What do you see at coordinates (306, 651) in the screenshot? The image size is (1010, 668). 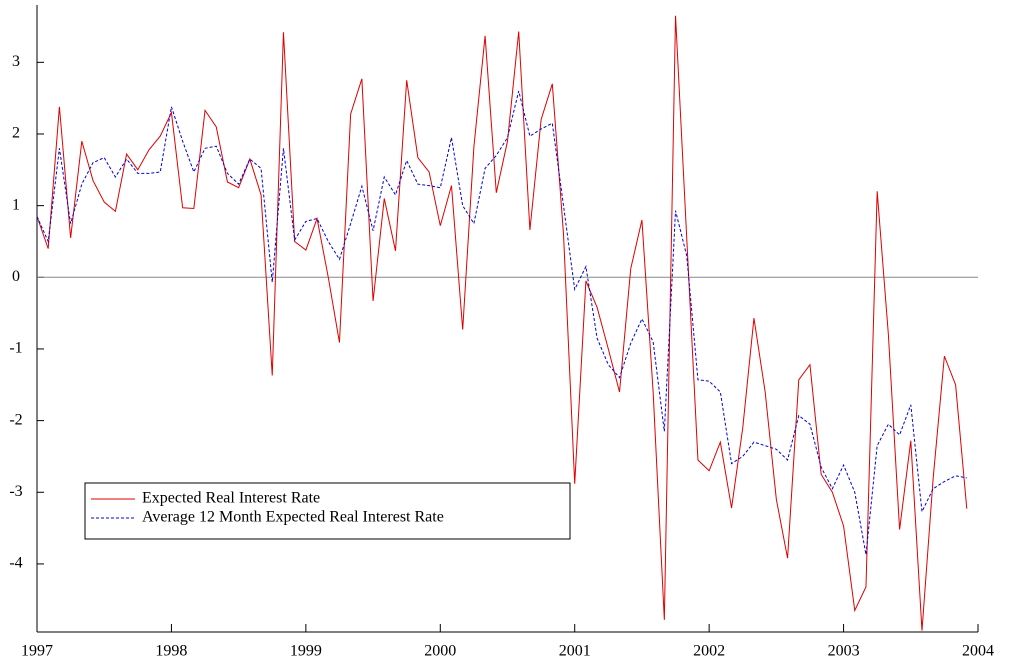 I see `x-tick-label: 1999` at bounding box center [306, 651].